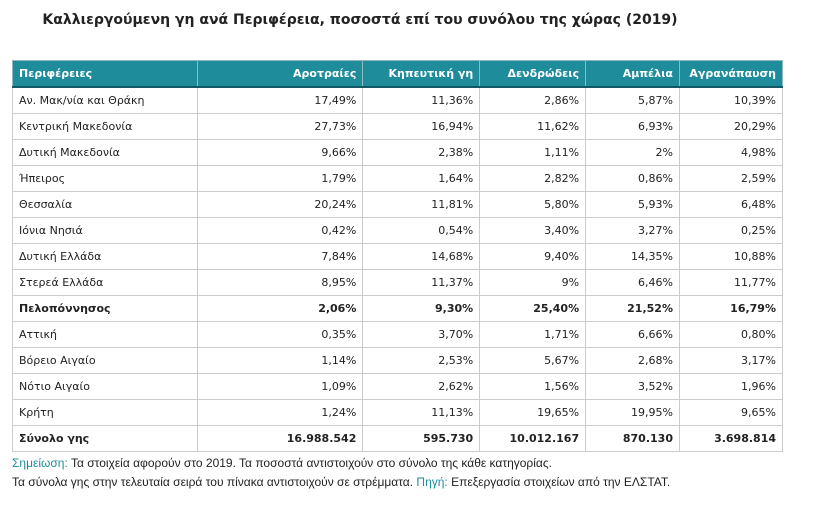 This screenshot has height=521, width=829. What do you see at coordinates (280, 360) in the screenshot?
I see `value-cell: 1,14%` at bounding box center [280, 360].